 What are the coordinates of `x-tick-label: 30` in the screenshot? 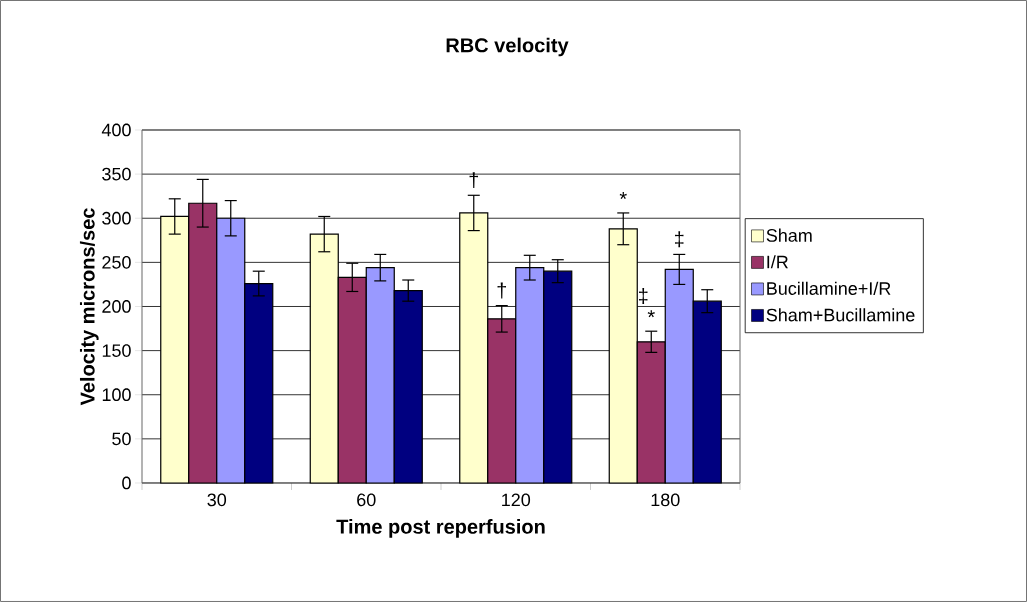 It's located at (217, 500).